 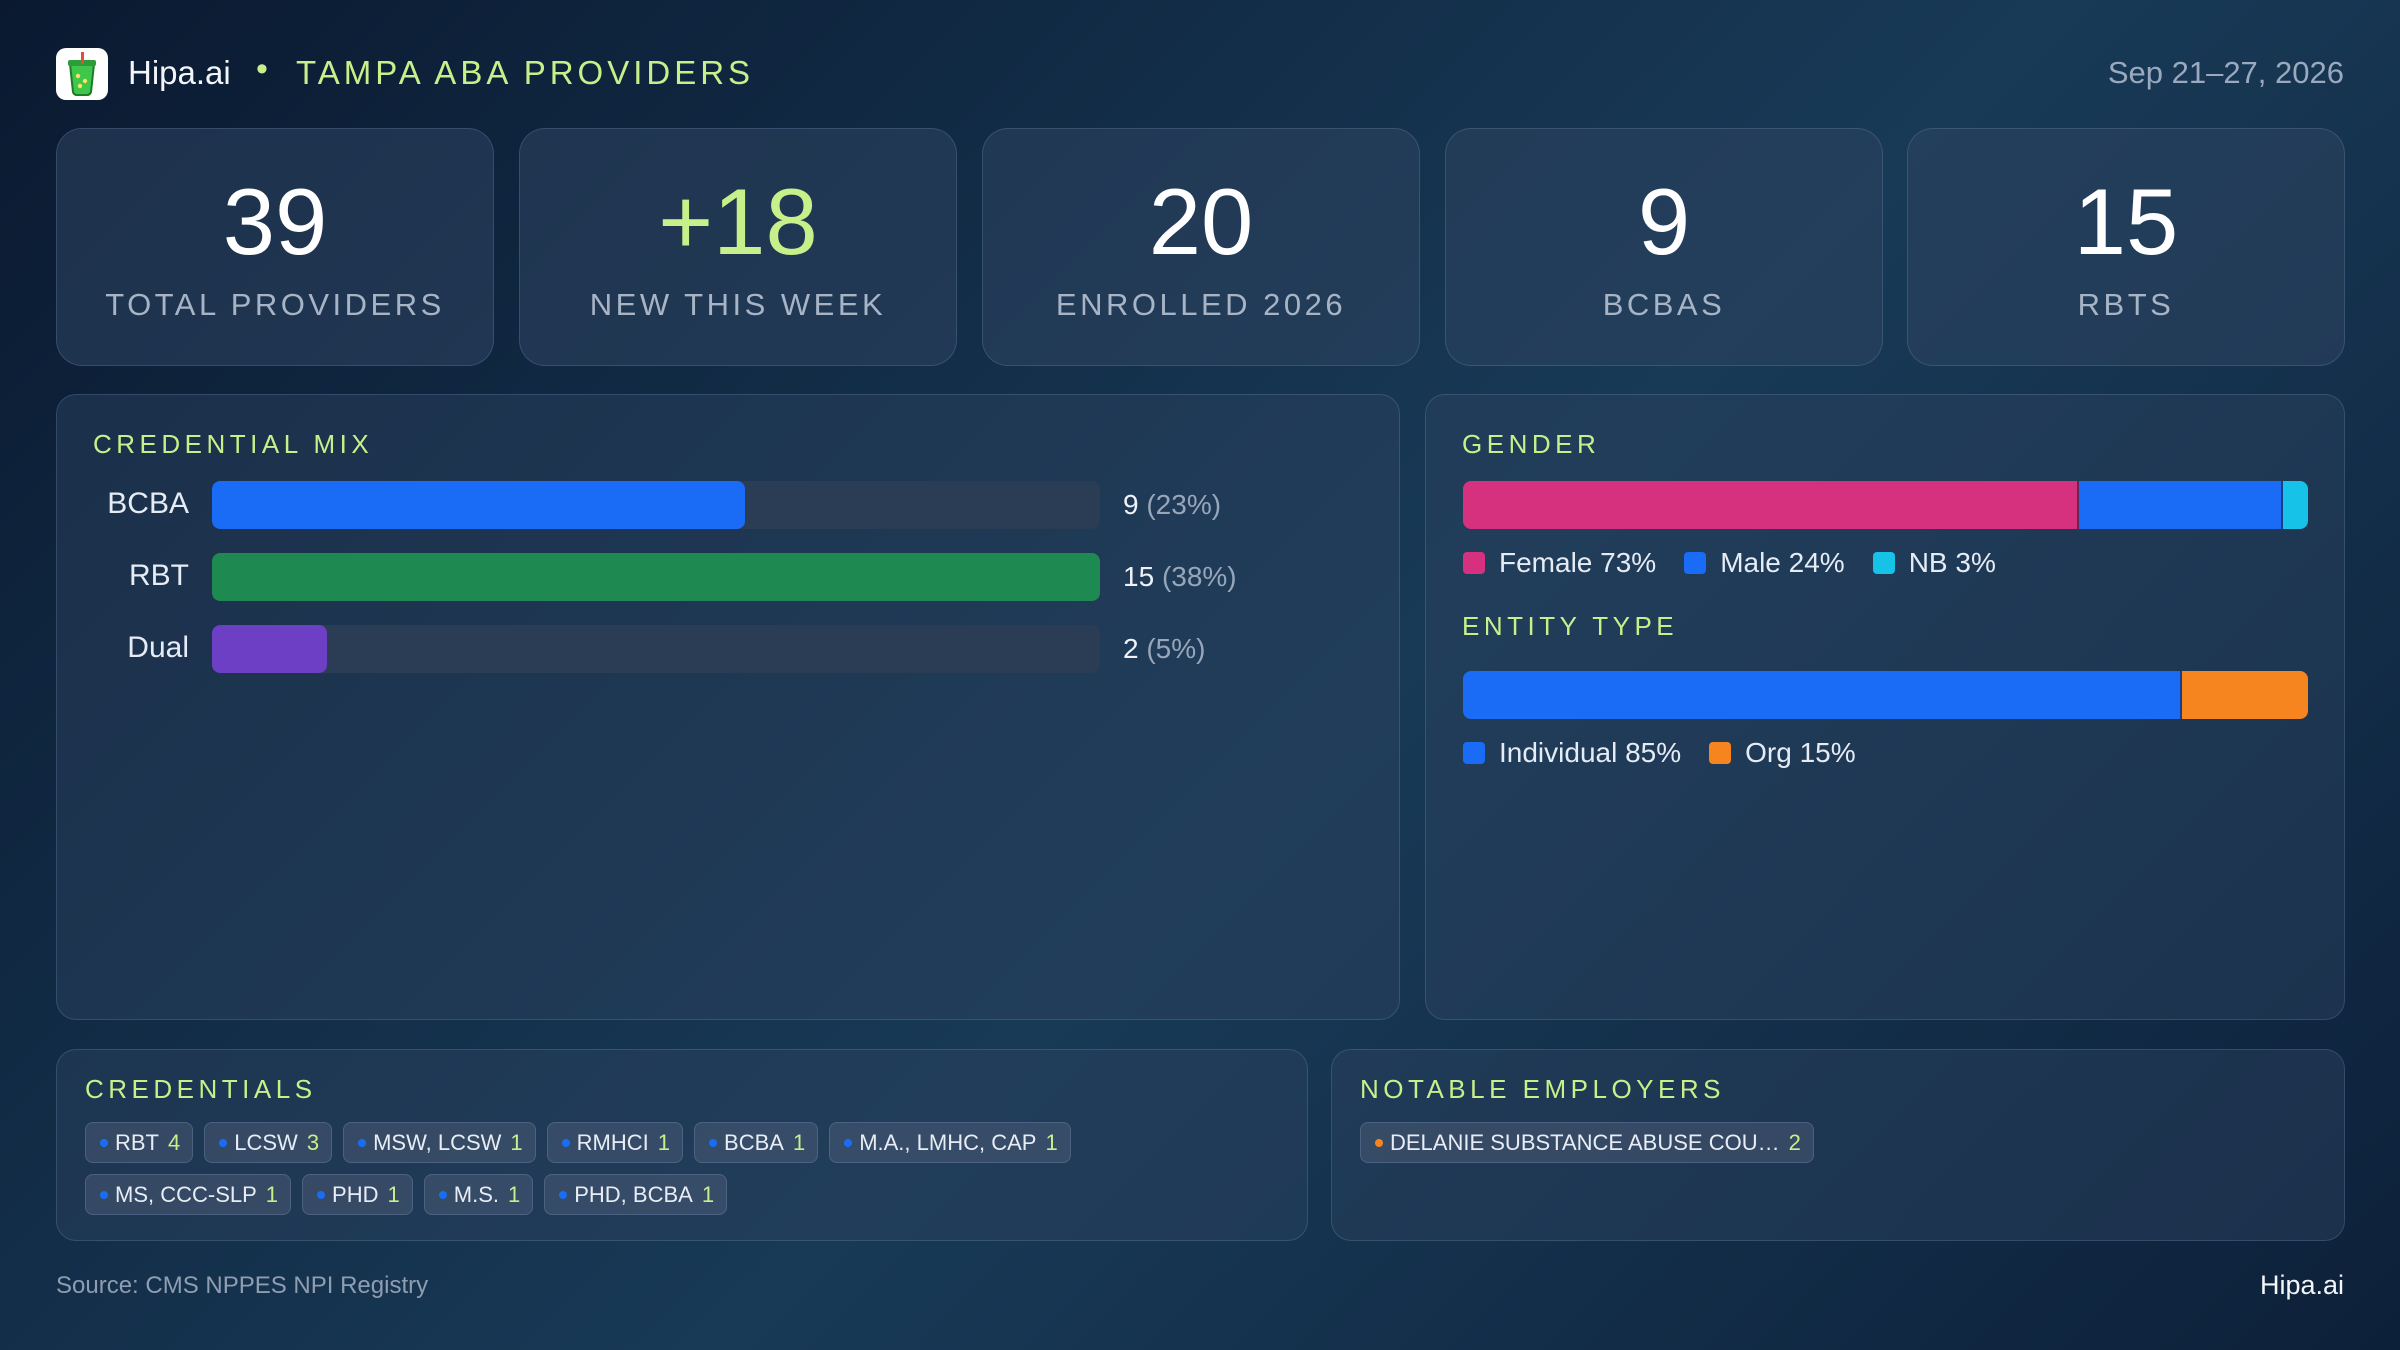 What do you see at coordinates (2301, 1285) in the screenshot?
I see `footer-brand: Hipa.ai` at bounding box center [2301, 1285].